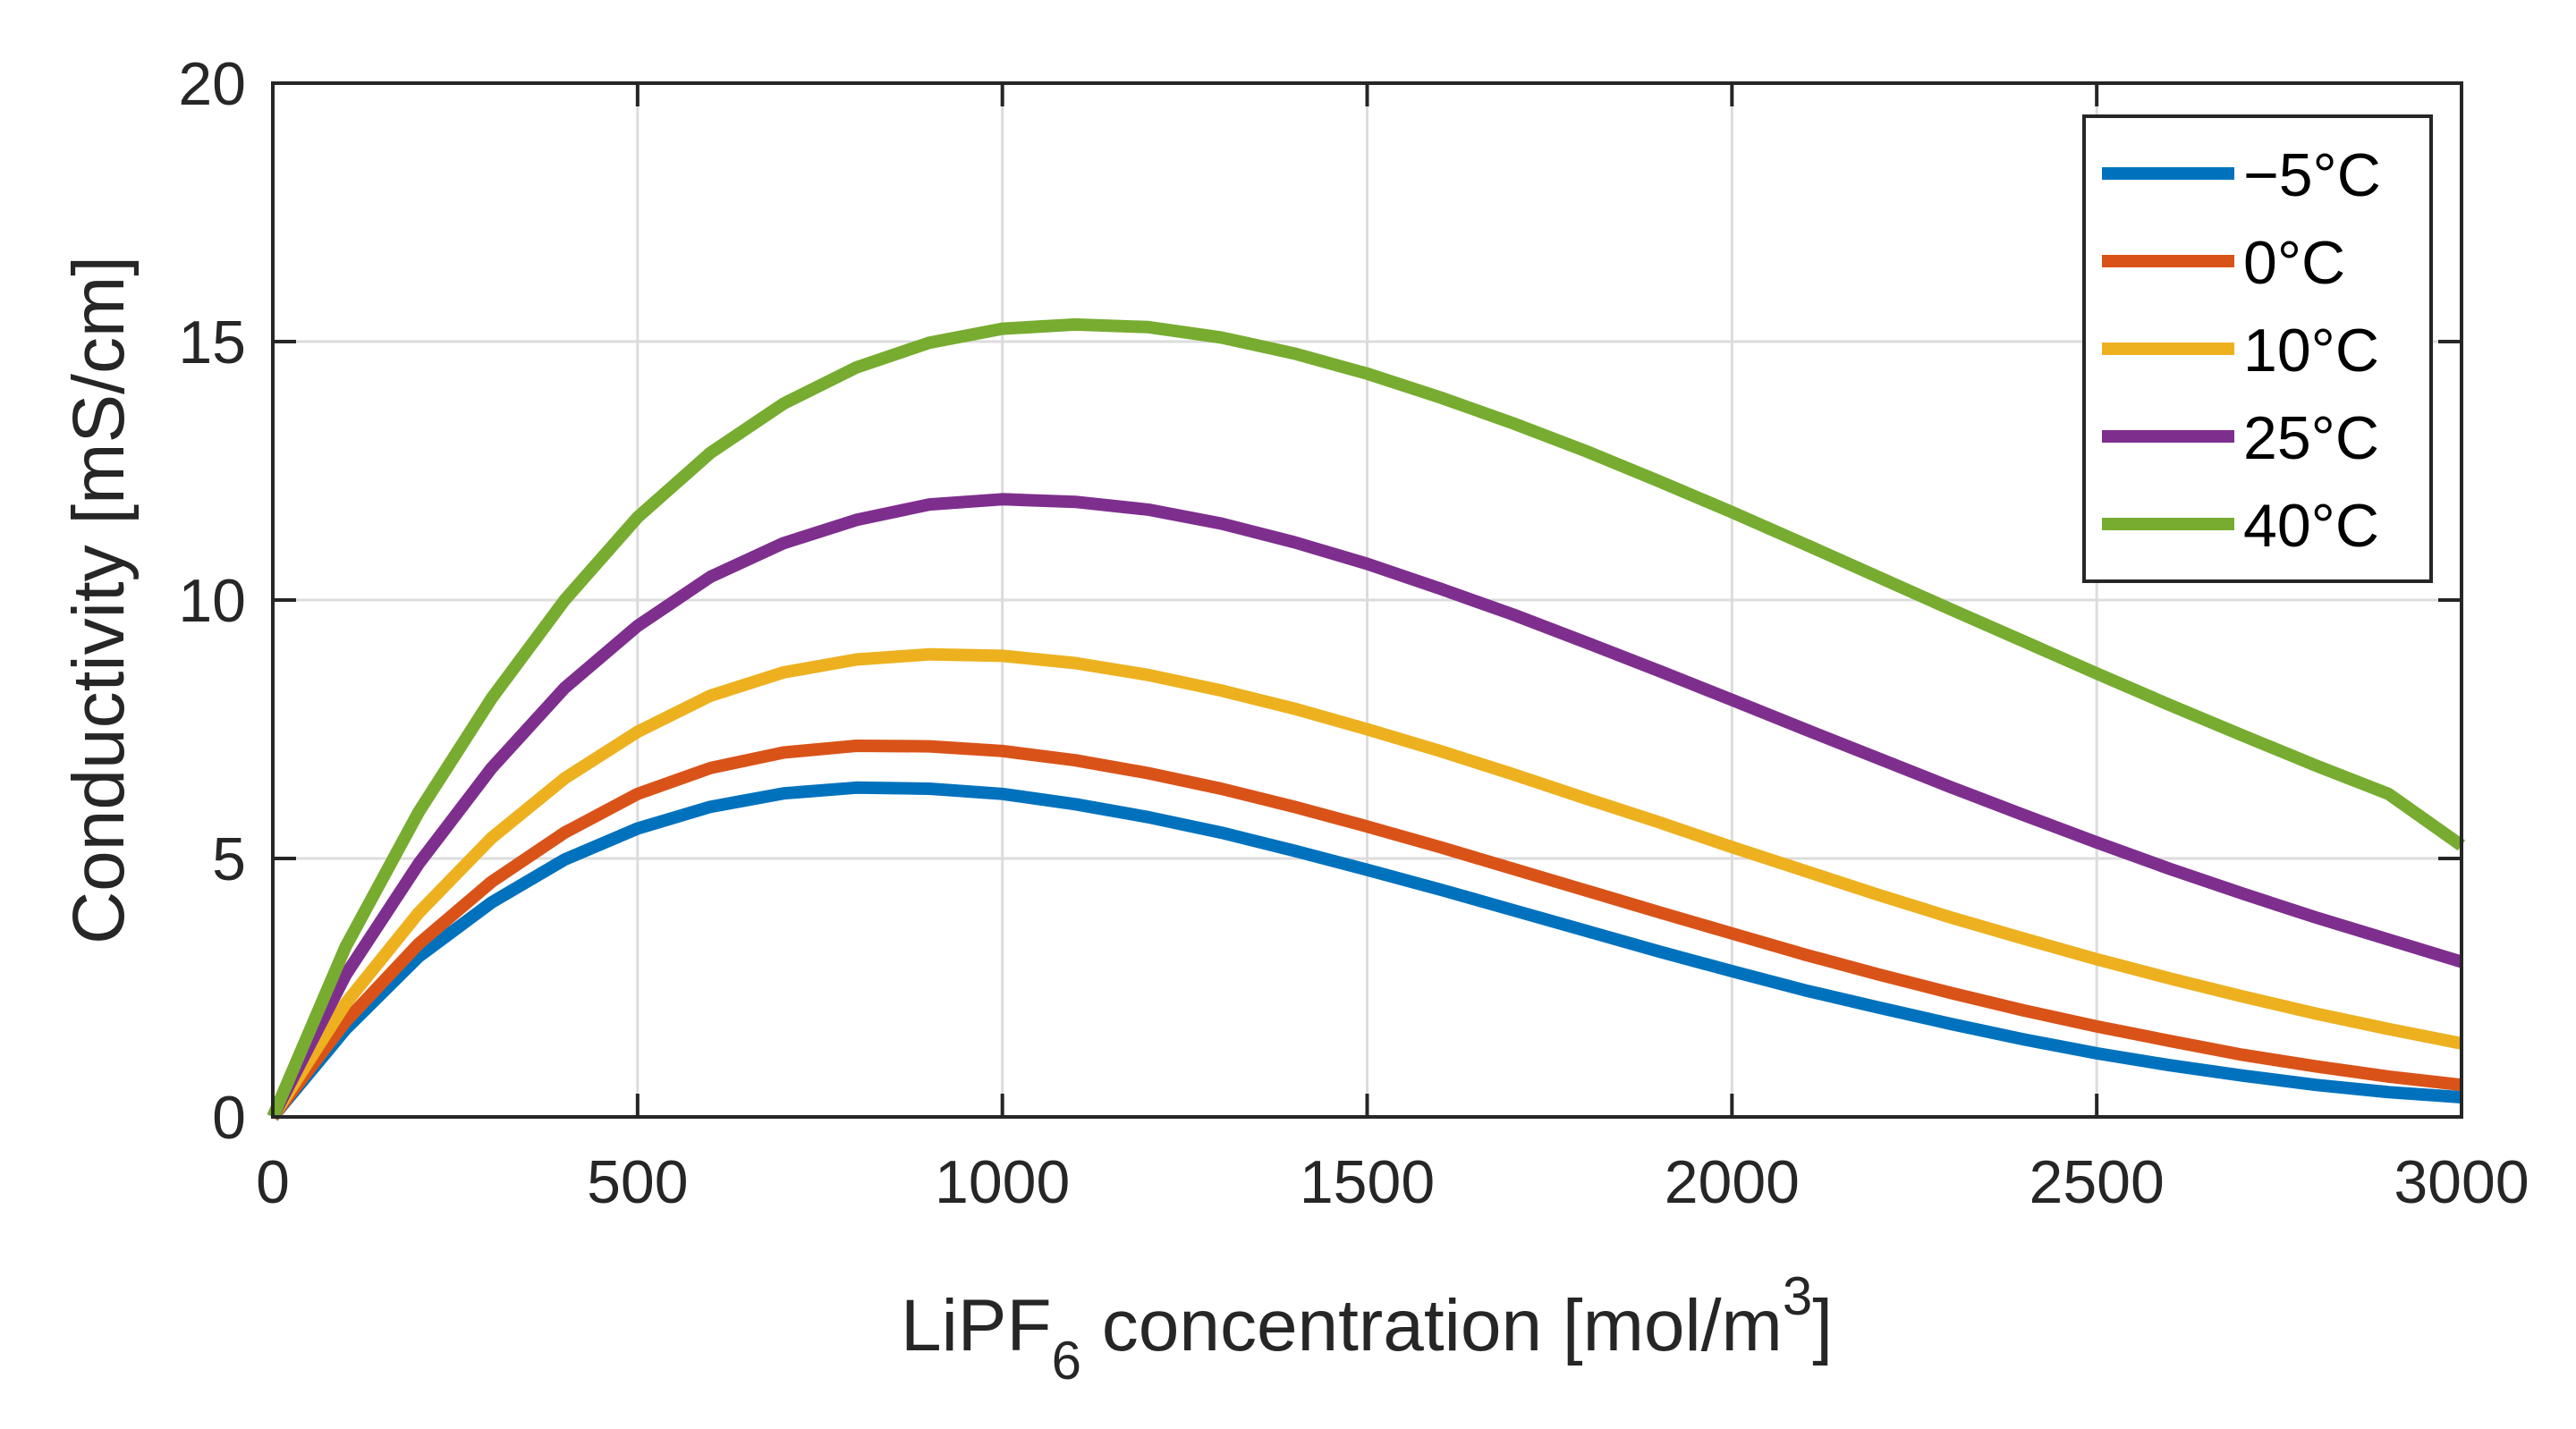  What do you see at coordinates (1367, 1328) in the screenshot?
I see `x-axis-label: LiPF6 concentration [mol/m3]` at bounding box center [1367, 1328].